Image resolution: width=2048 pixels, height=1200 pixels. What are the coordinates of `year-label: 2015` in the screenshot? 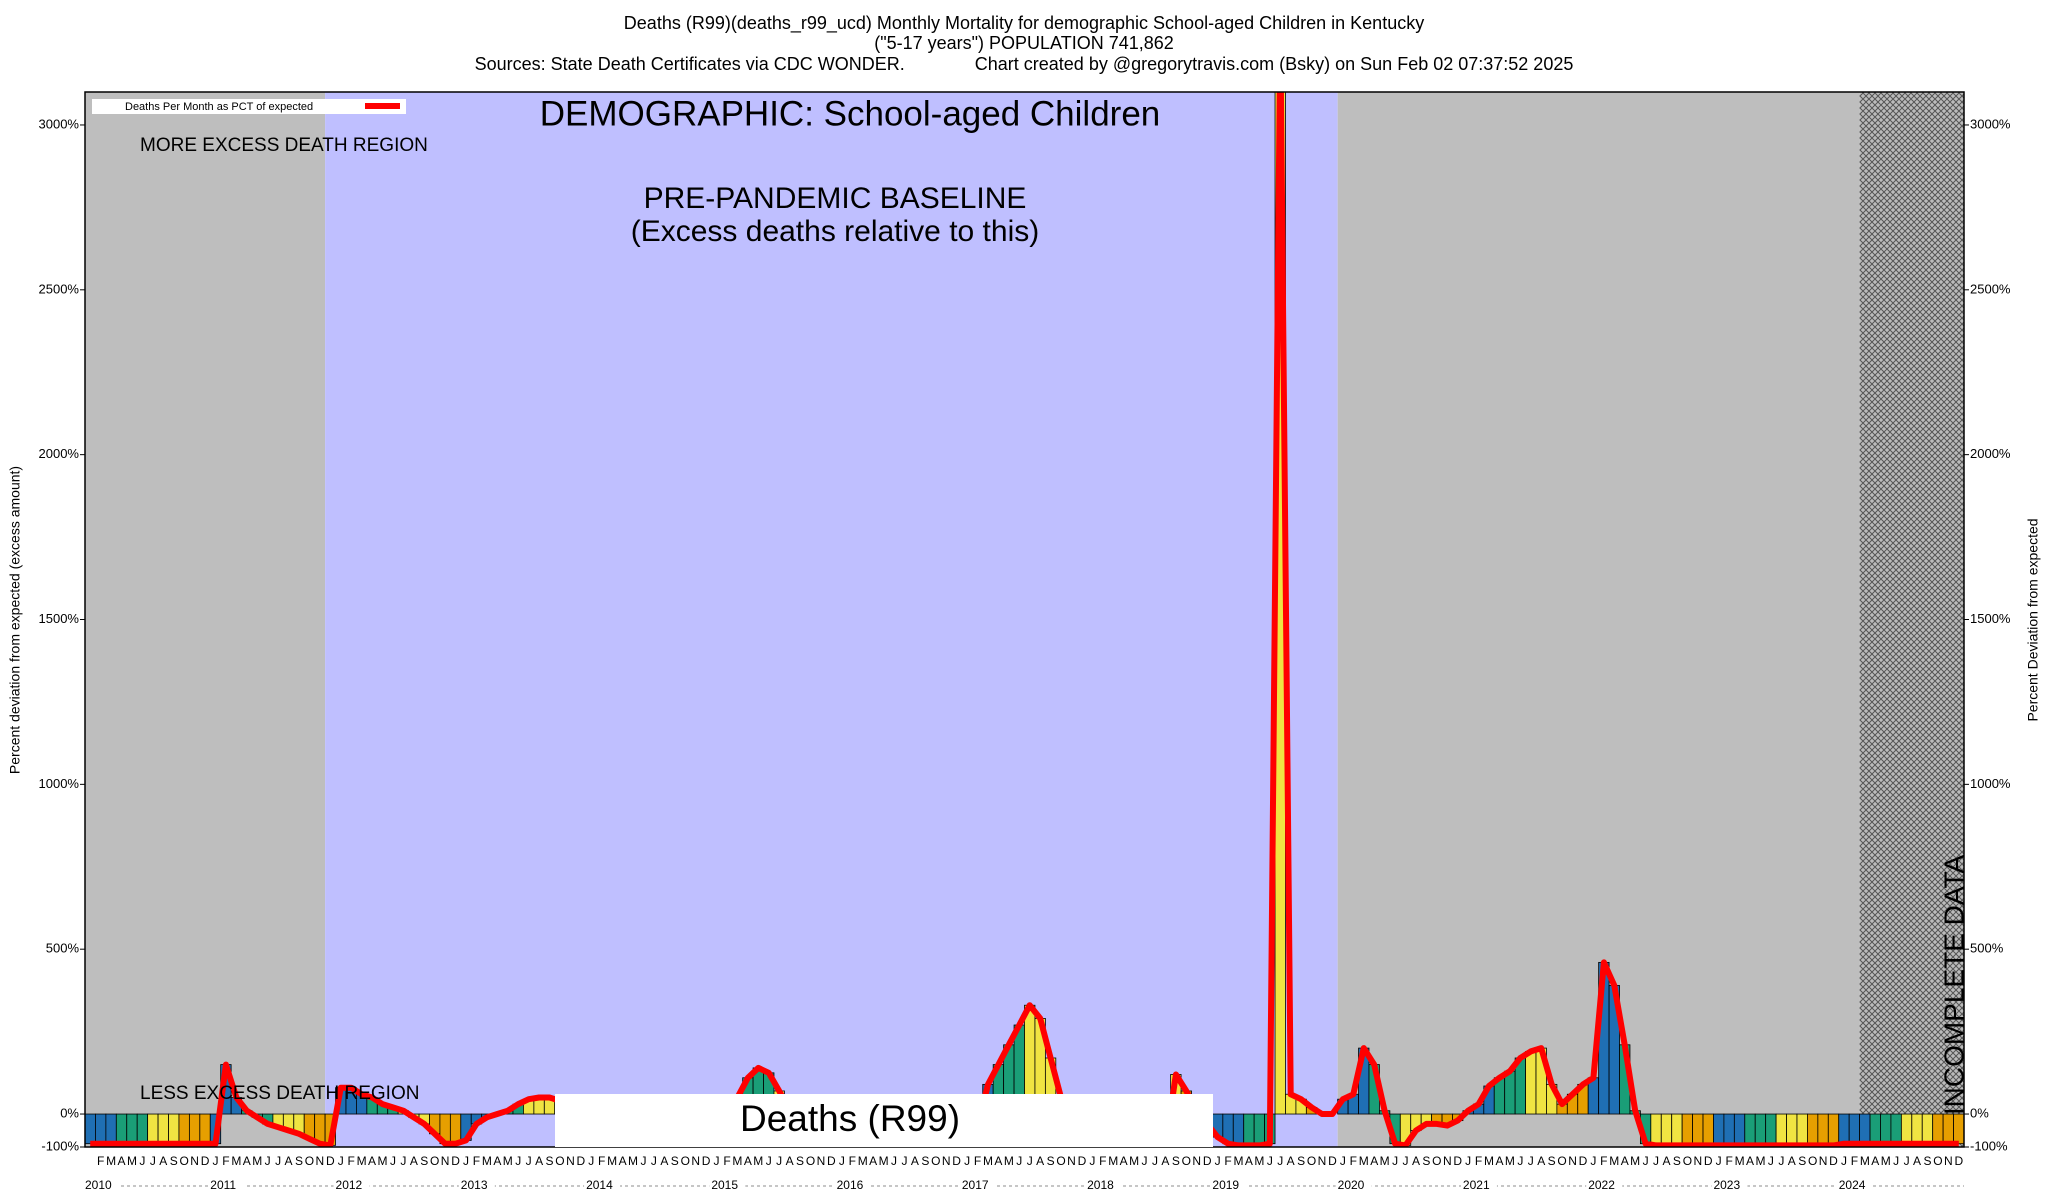 It's located at (724, 1185).